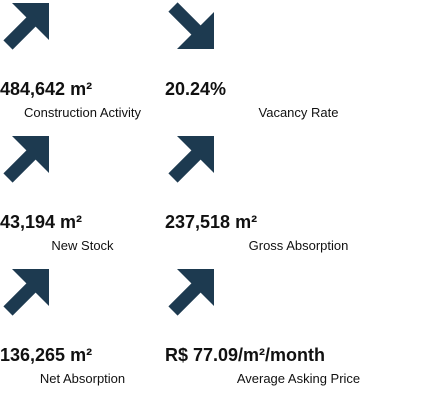 This screenshot has height=406, width=432. I want to click on kpi-card: 136,265 m² Net Absorption, so click(82, 332).